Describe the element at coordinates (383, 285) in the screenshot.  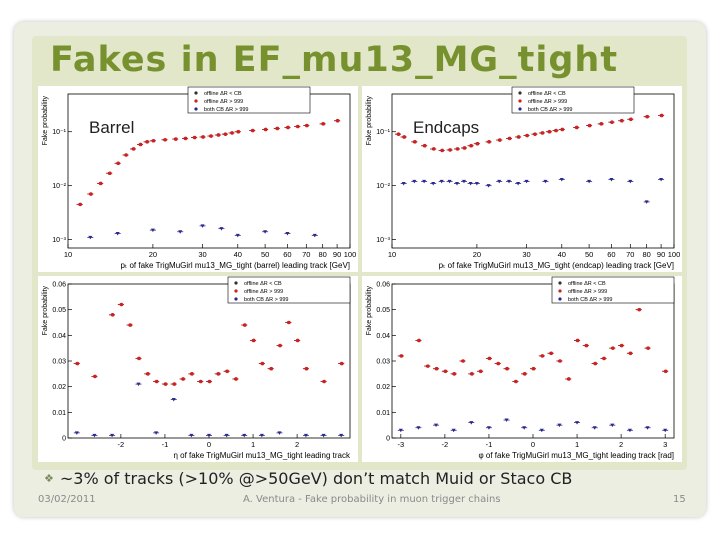
I see `y-tick-label: 0.06` at that location.